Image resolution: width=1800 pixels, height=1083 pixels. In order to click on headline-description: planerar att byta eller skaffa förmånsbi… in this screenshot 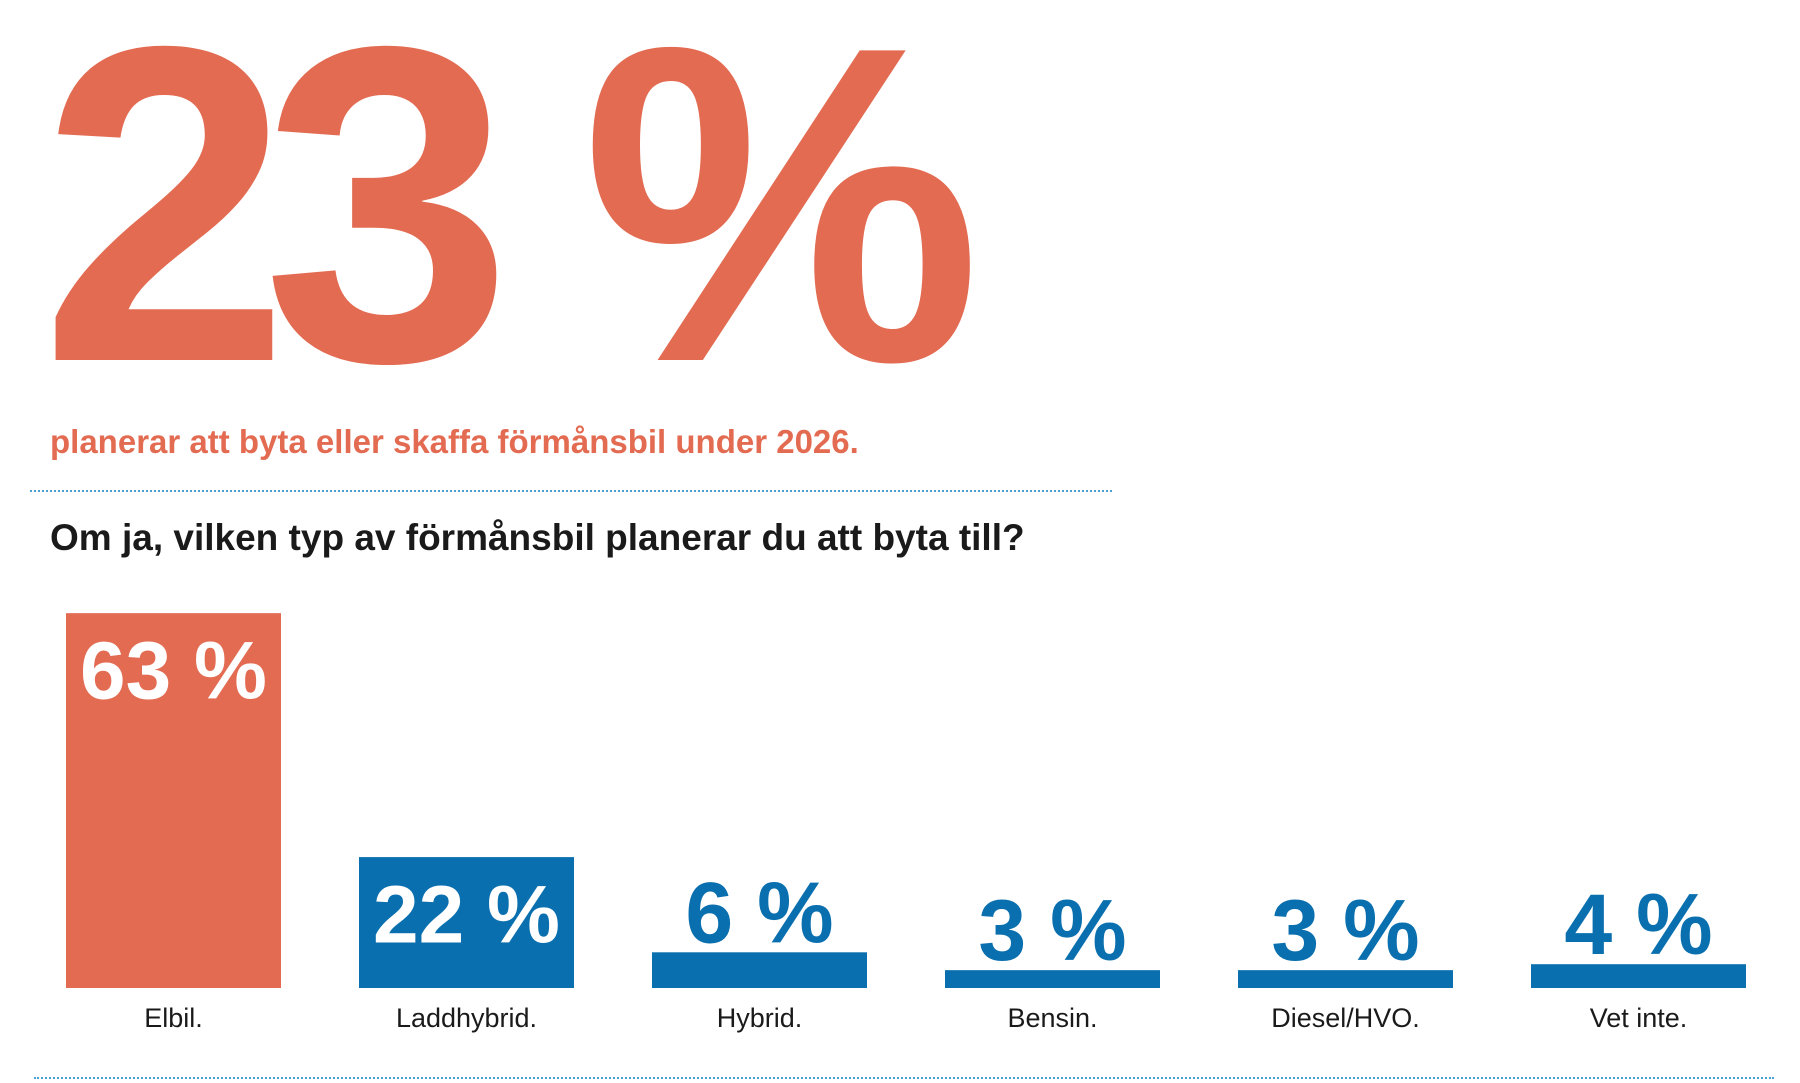, I will do `click(454, 441)`.